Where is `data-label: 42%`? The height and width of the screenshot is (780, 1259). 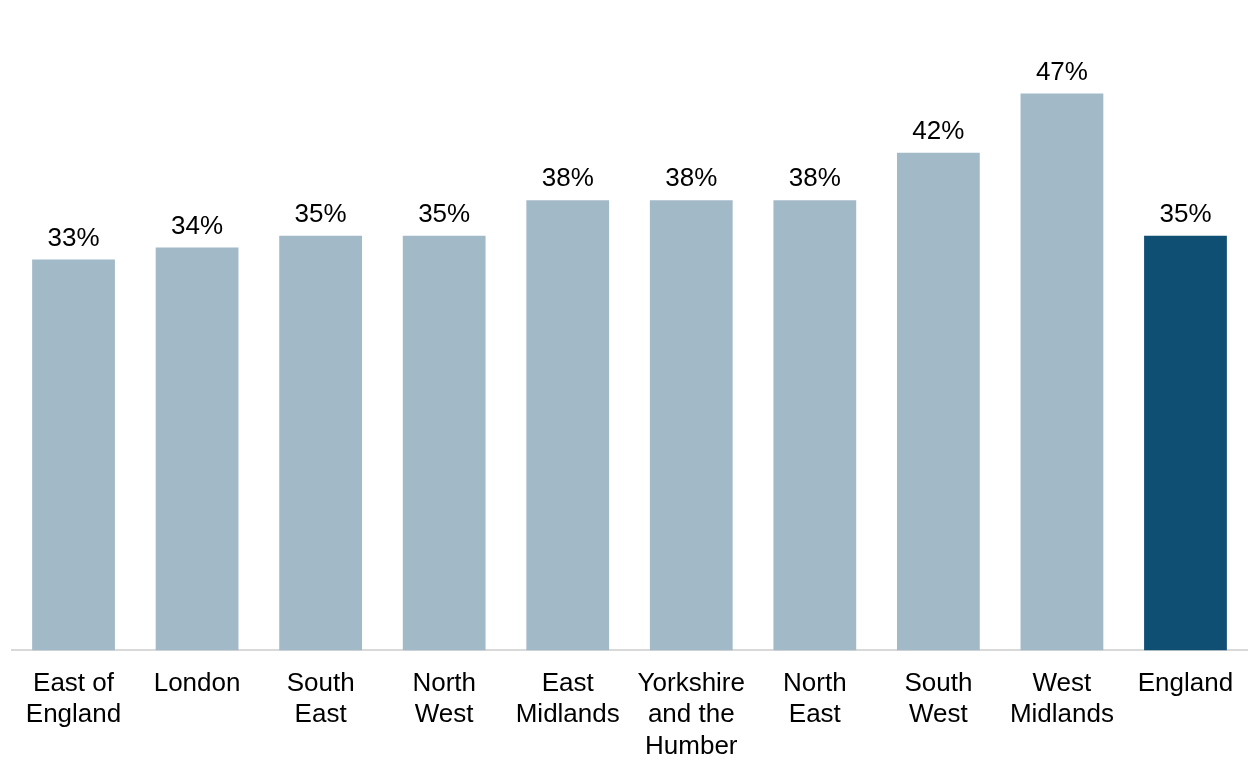
data-label: 42% is located at coordinates (938, 129).